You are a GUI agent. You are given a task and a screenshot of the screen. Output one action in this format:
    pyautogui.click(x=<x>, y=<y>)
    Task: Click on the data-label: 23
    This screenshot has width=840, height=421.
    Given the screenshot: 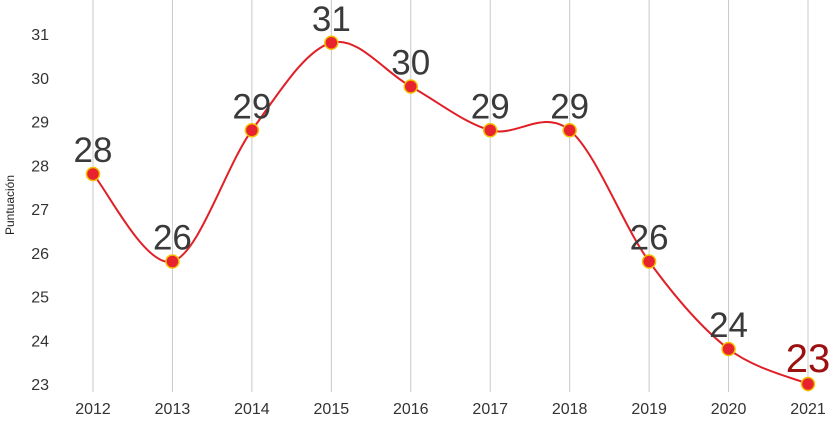 What is the action you would take?
    pyautogui.click(x=808, y=359)
    